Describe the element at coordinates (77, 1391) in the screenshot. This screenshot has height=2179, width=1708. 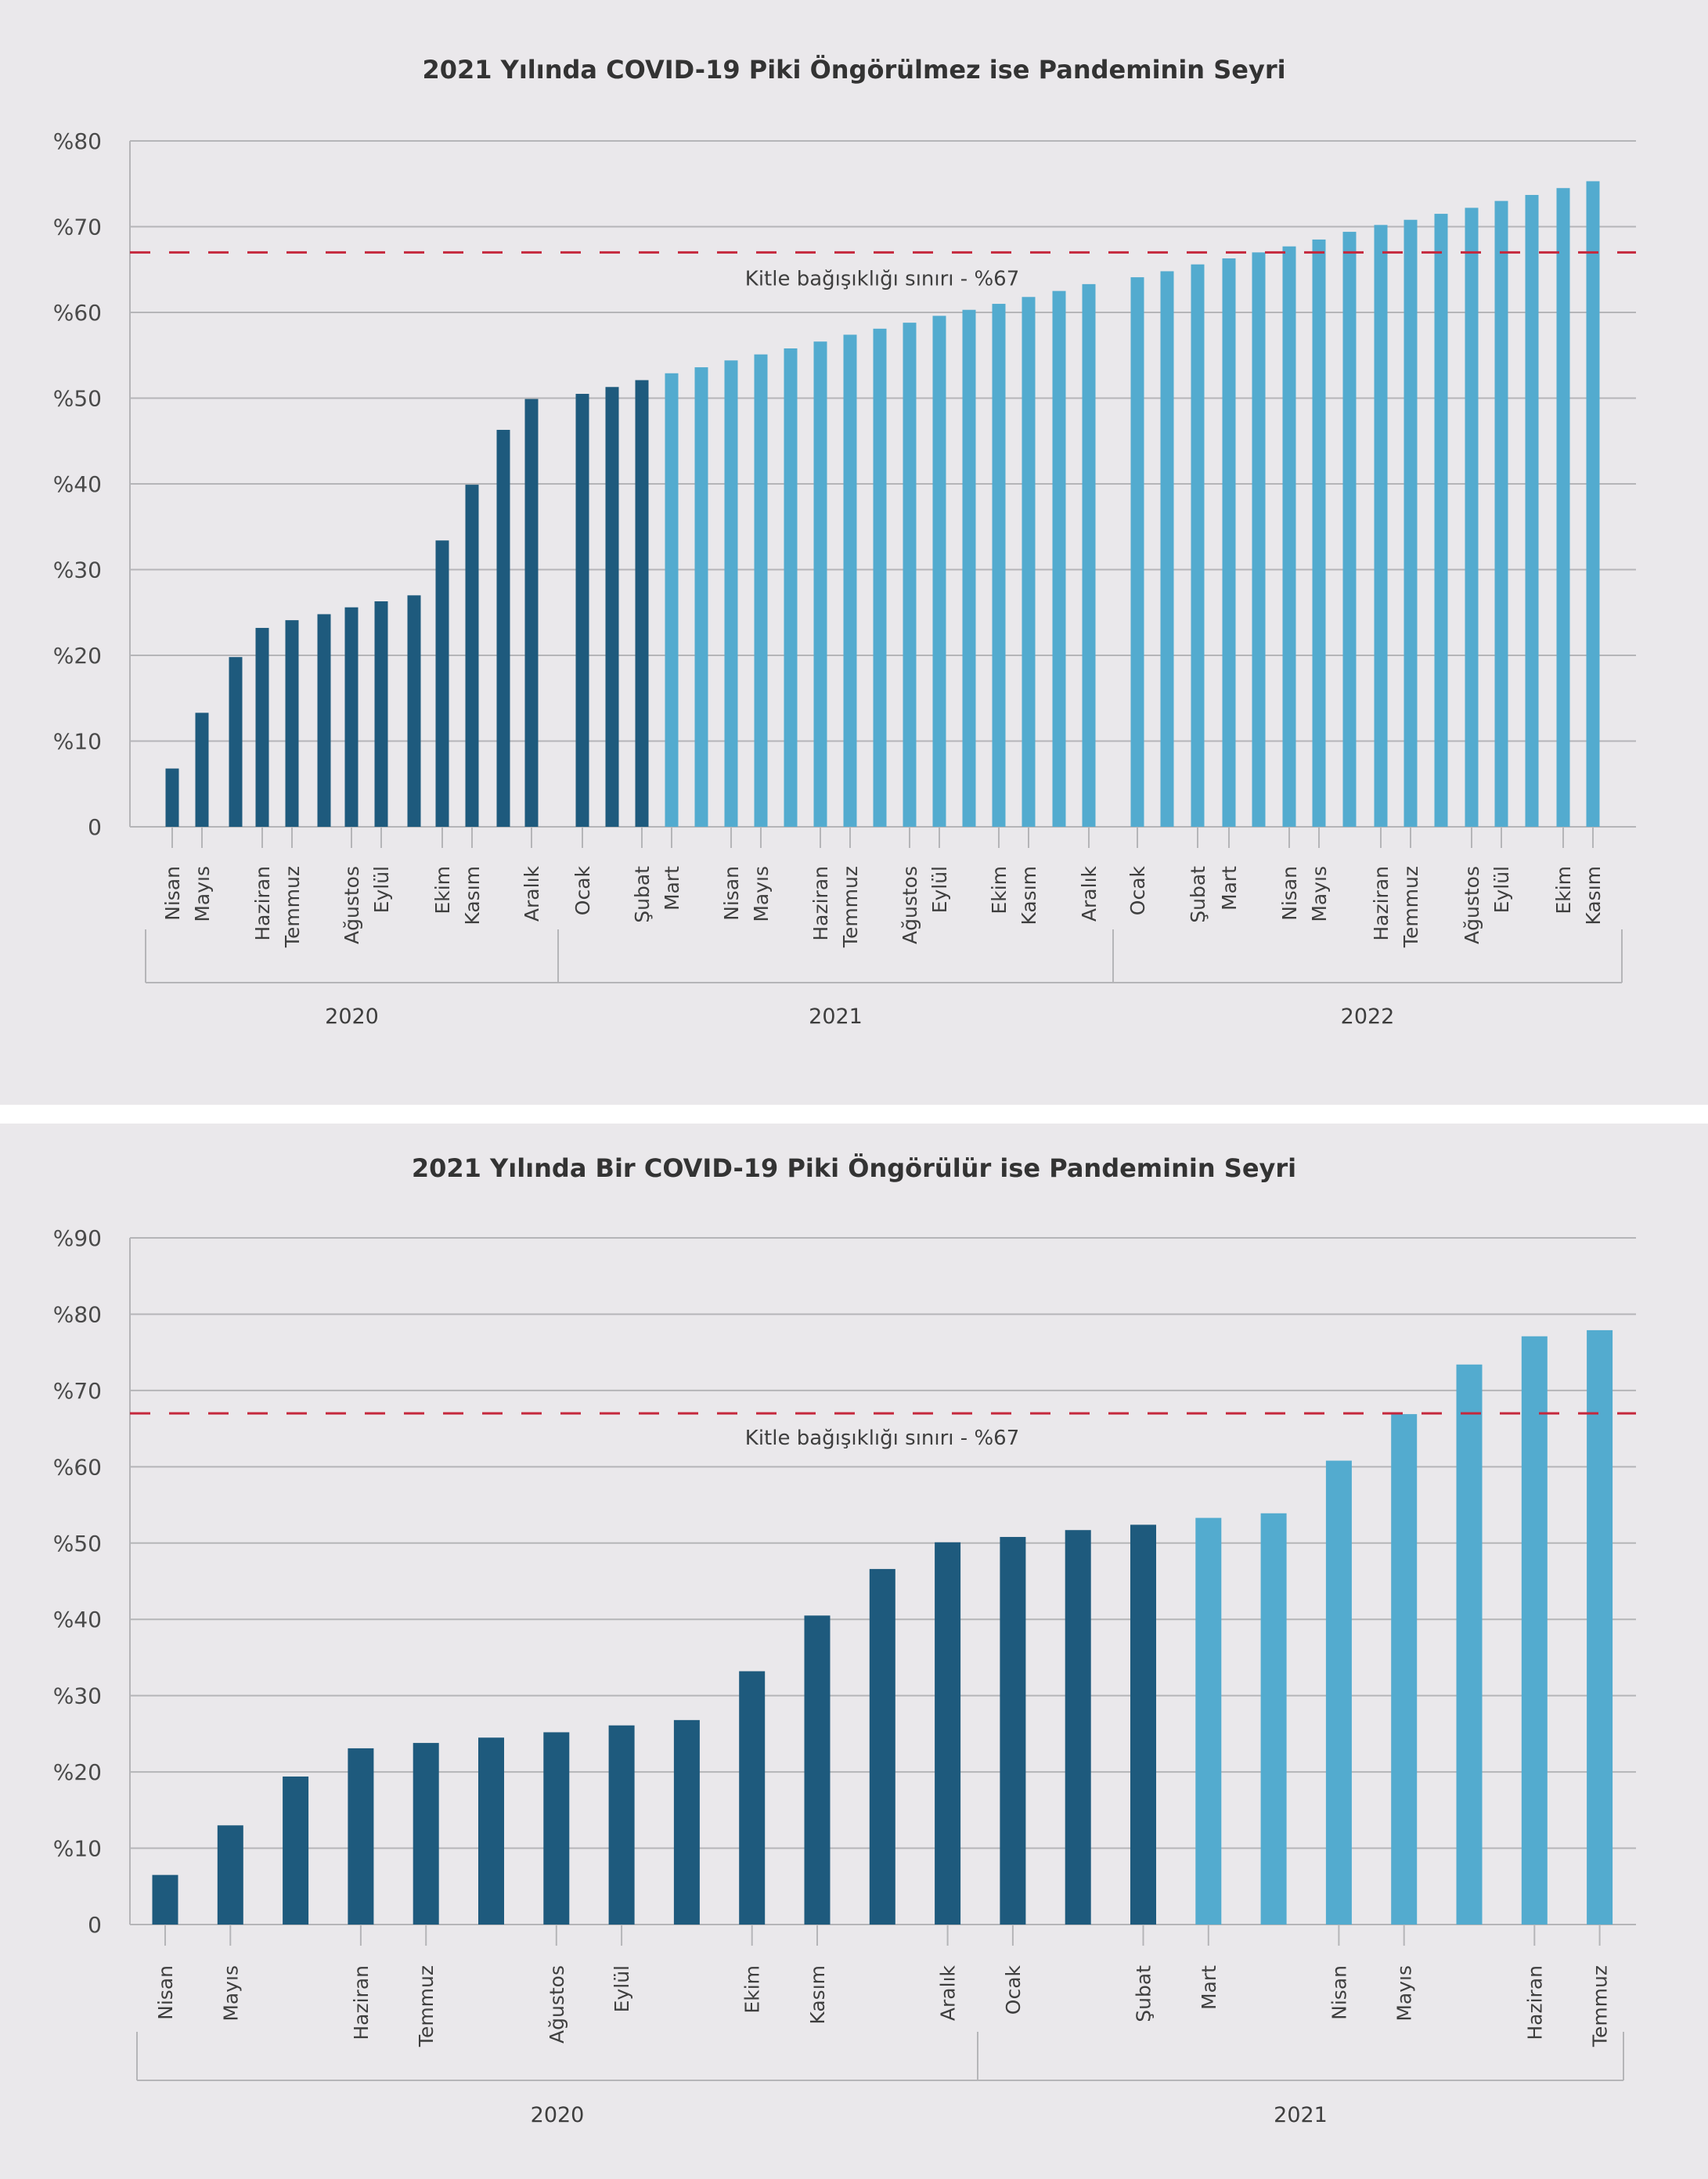
I see `y-tick-label: %70` at that location.